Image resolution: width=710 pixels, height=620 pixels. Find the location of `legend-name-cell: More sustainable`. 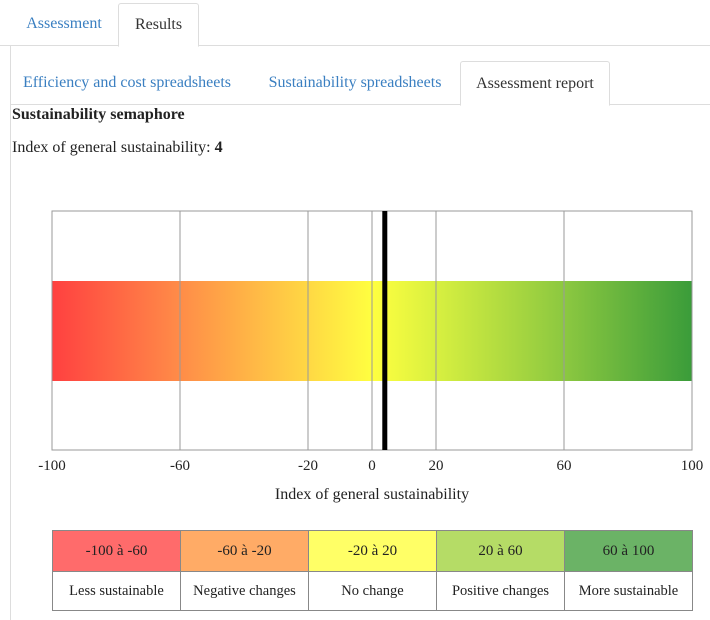

legend-name-cell: More sustainable is located at coordinates (628, 591).